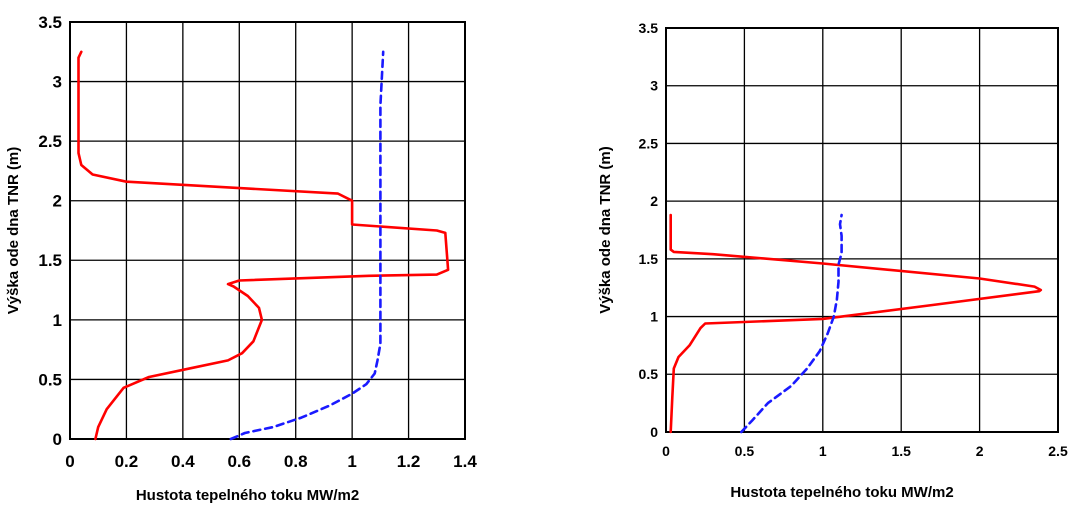 The image size is (1072, 510). I want to click on x-tick-label: 0.4, so click(183, 461).